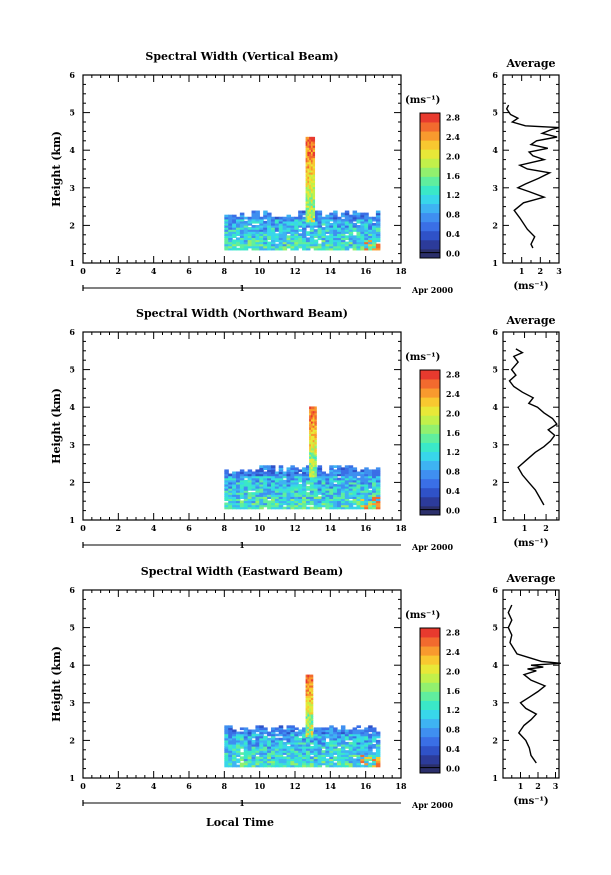 This screenshot has height=875, width=611. What do you see at coordinates (294, 271) in the screenshot?
I see `x-tick-label: 12` at bounding box center [294, 271].